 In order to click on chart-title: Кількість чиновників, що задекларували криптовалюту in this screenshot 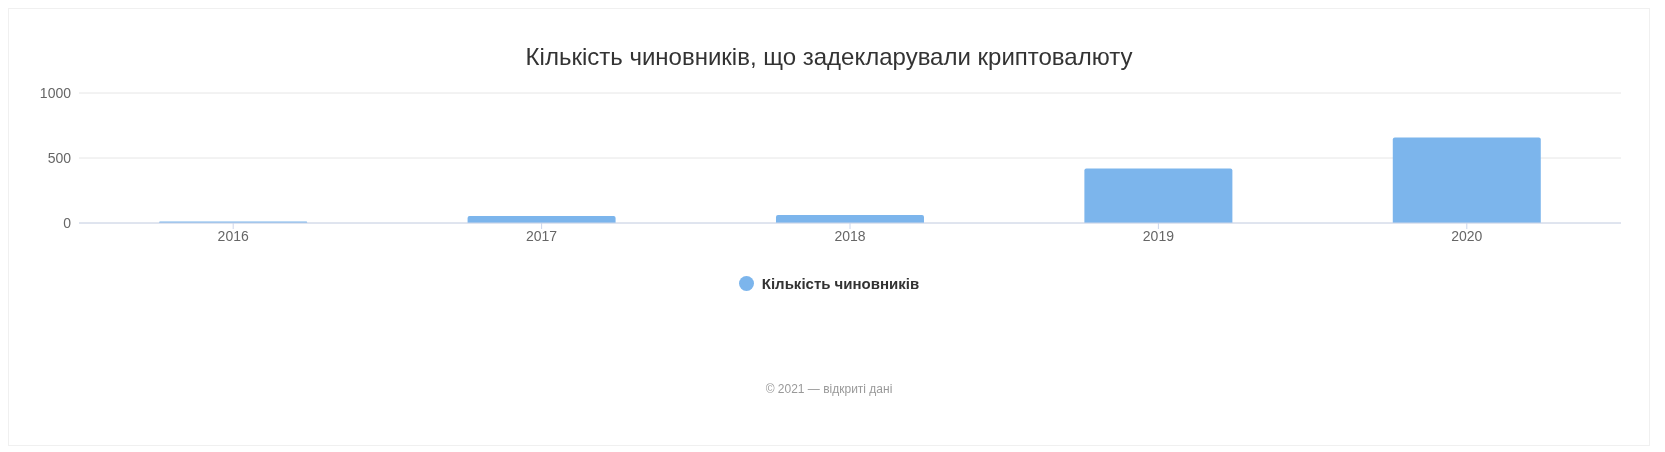, I will do `click(829, 57)`.